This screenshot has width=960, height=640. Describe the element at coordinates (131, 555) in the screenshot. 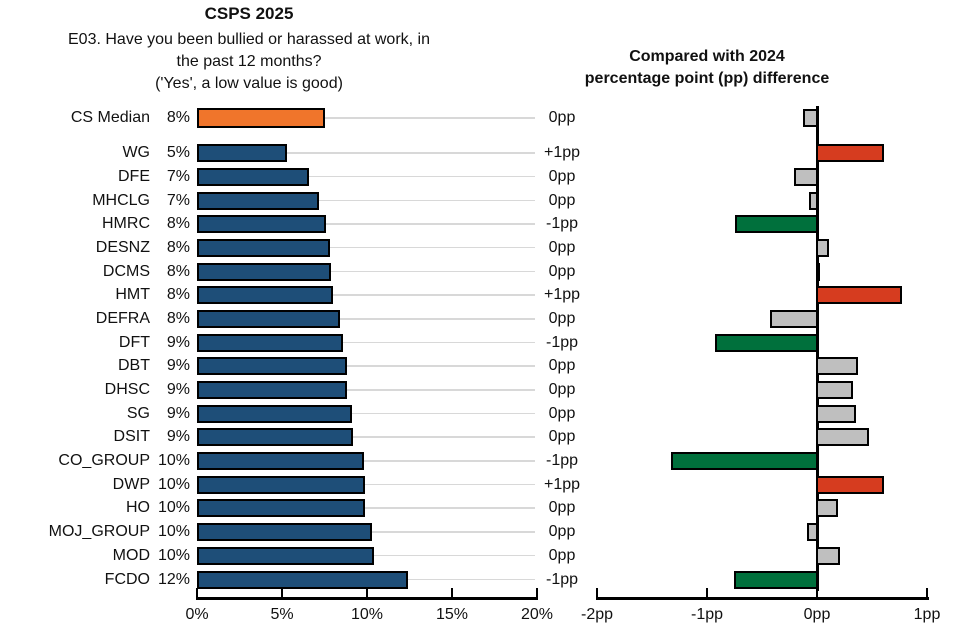

I see `row-label: MOD` at that location.